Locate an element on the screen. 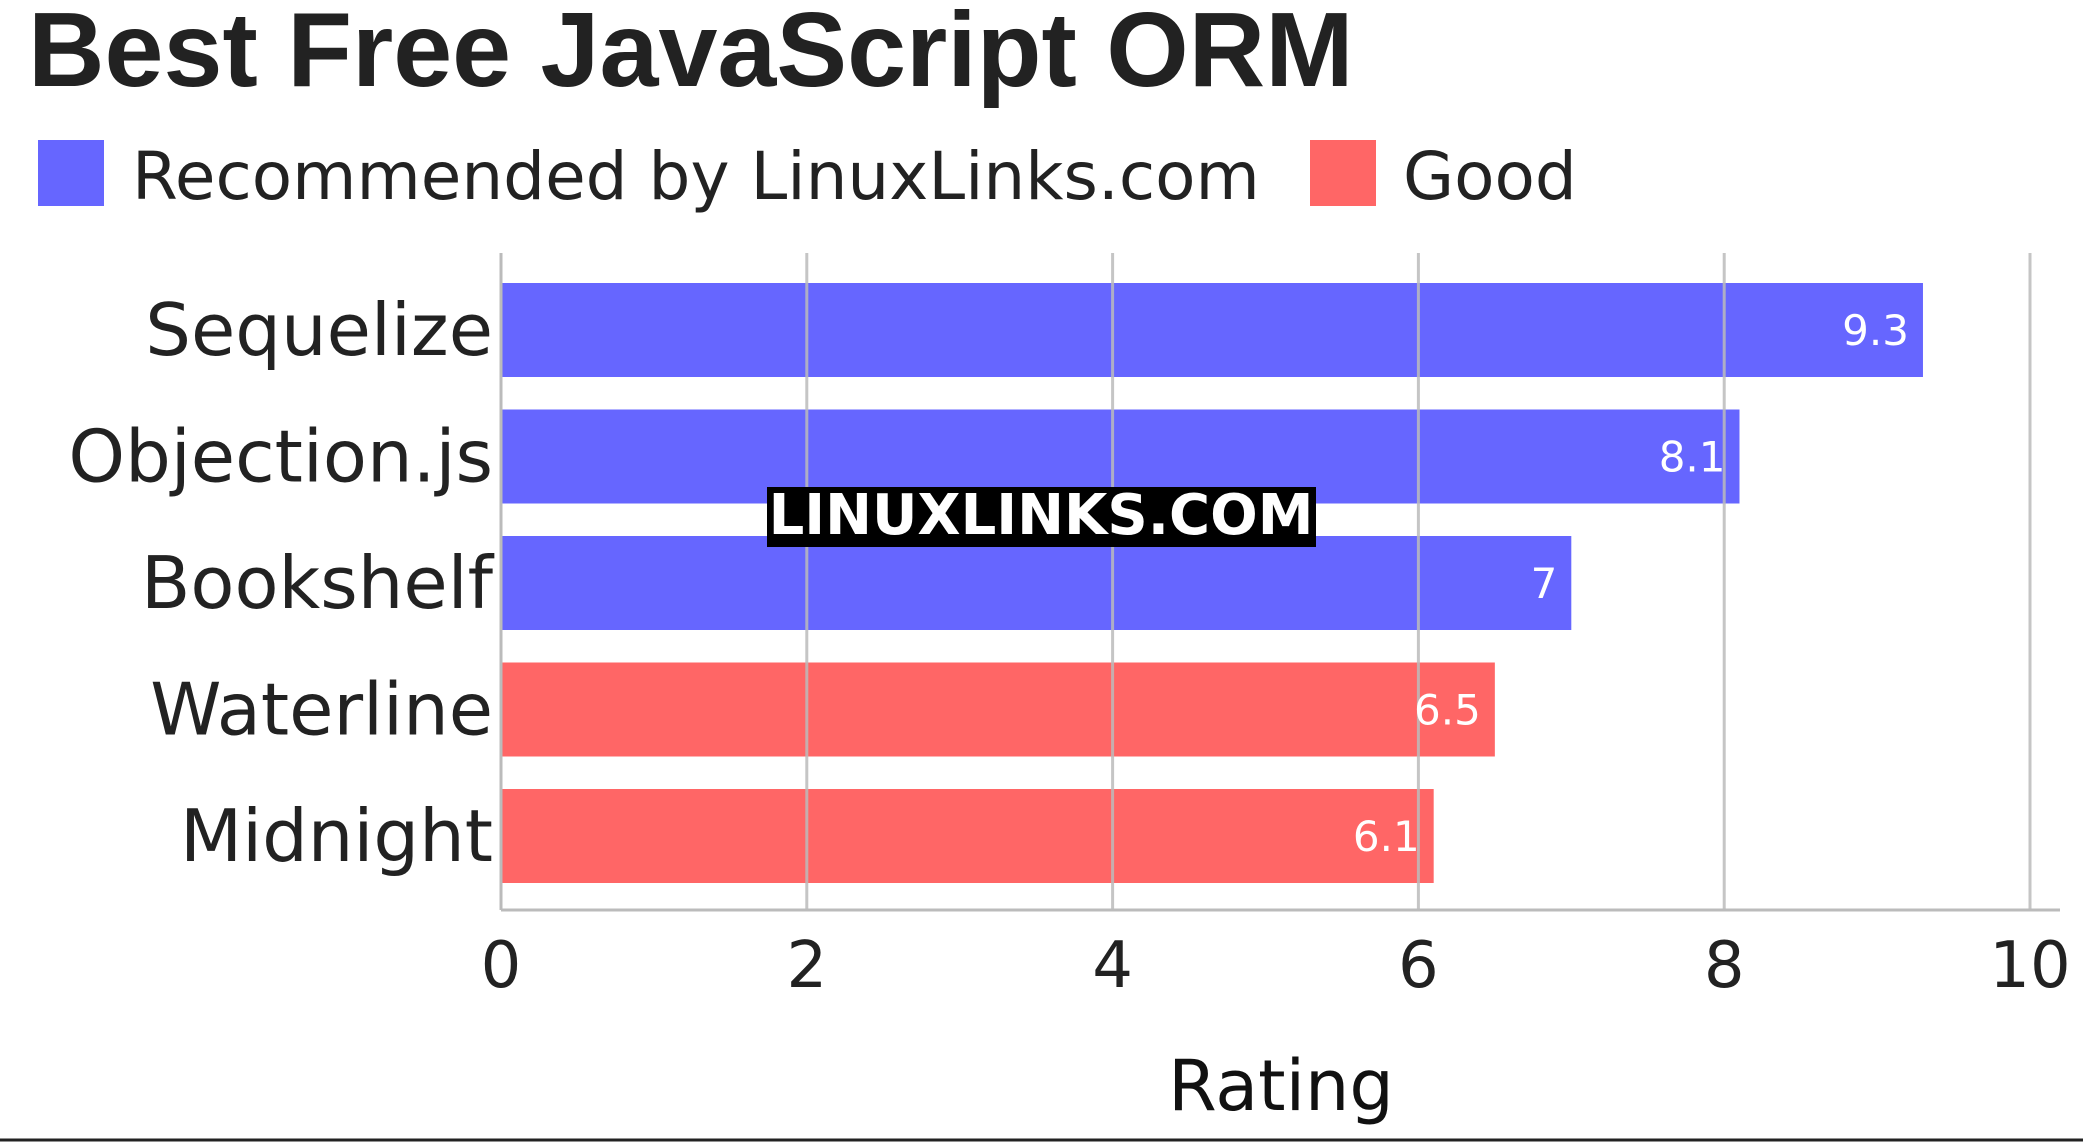 The image size is (2083, 1143). value-label: 9.3 is located at coordinates (1875, 330).